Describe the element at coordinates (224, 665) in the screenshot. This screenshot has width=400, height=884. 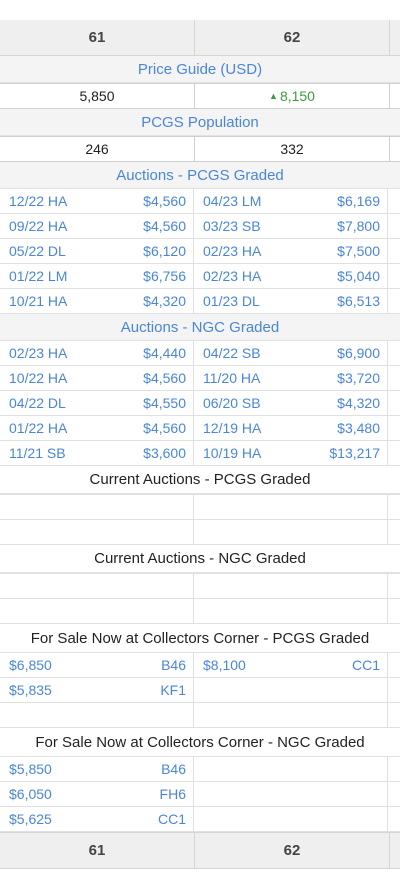
I see `listing-price: $8,100` at that location.